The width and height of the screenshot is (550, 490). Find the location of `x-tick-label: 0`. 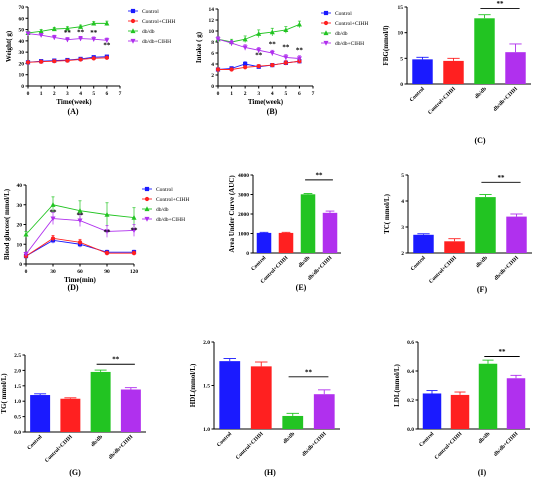

x-tick-label: 0 is located at coordinates (26, 272).